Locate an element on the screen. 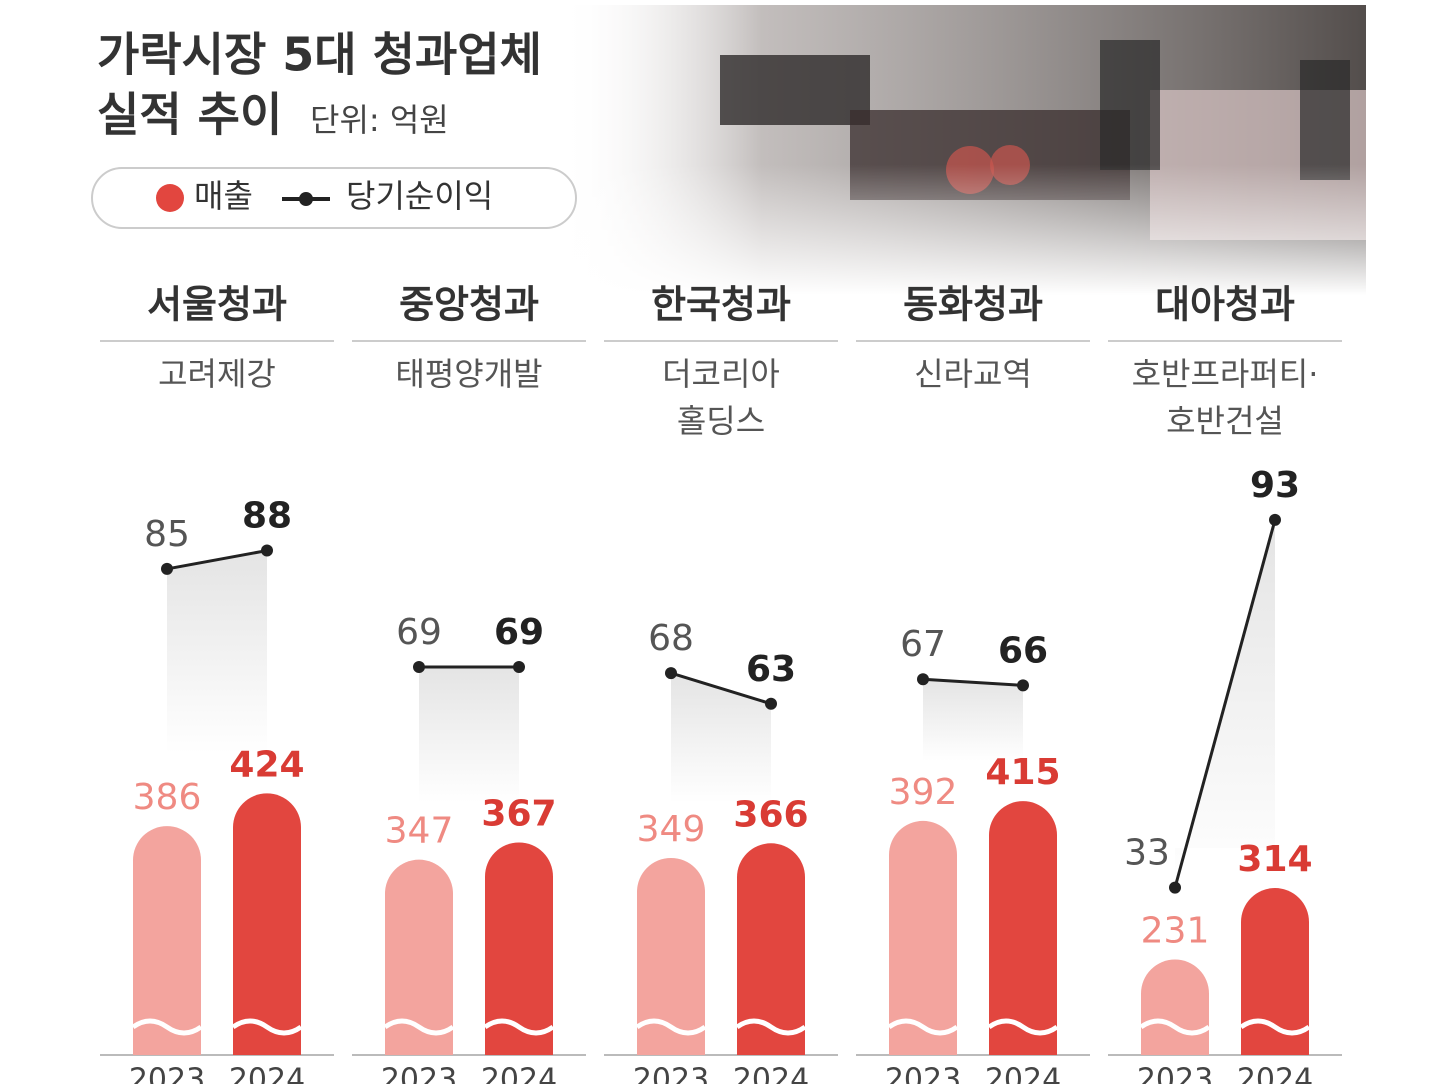  value-label: 415 is located at coordinates (1022, 772).